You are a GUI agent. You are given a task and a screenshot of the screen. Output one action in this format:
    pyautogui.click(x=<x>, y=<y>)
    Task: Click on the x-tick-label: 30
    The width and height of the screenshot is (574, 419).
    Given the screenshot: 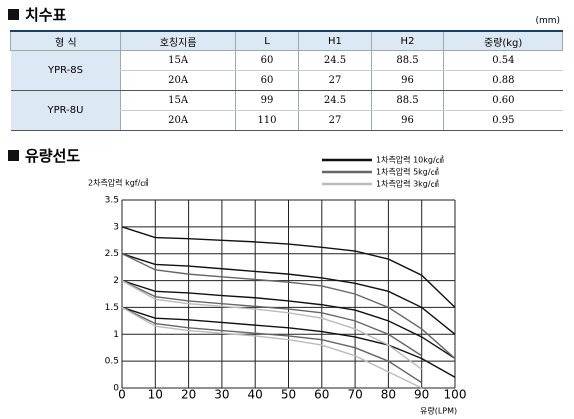 What is the action you would take?
    pyautogui.click(x=221, y=395)
    